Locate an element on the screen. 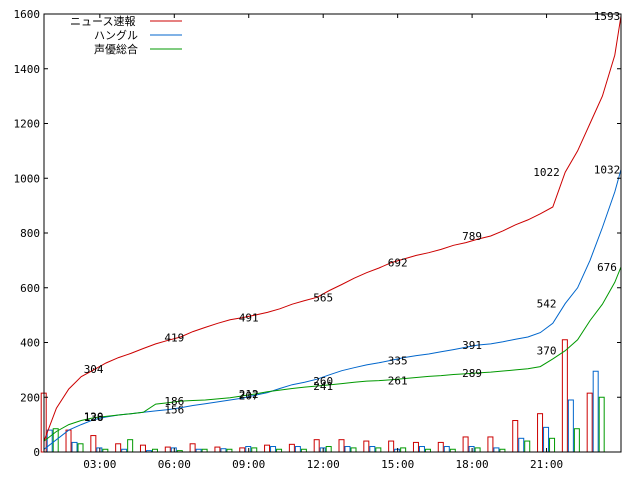  x-tick-label-2100: 21:00 is located at coordinates (546, 464).